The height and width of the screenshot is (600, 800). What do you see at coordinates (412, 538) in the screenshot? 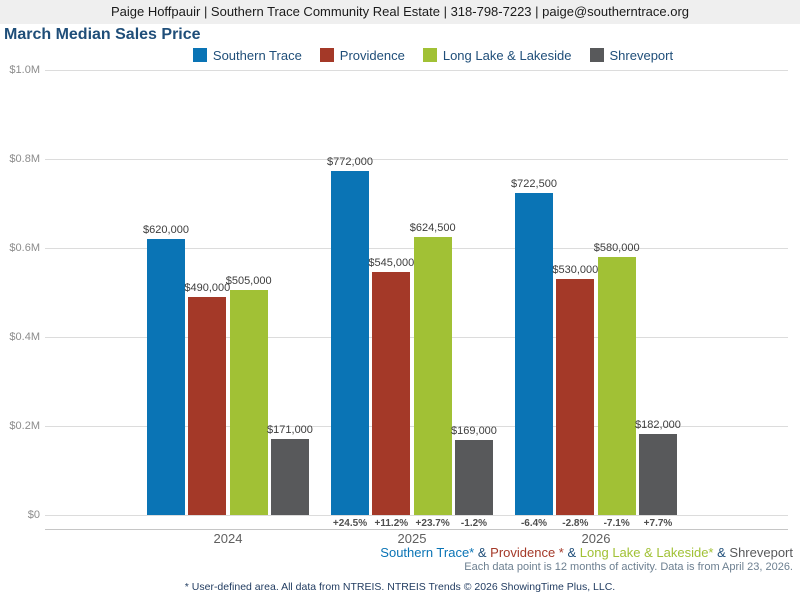
I see `x-axis-label-2025: 2025` at bounding box center [412, 538].